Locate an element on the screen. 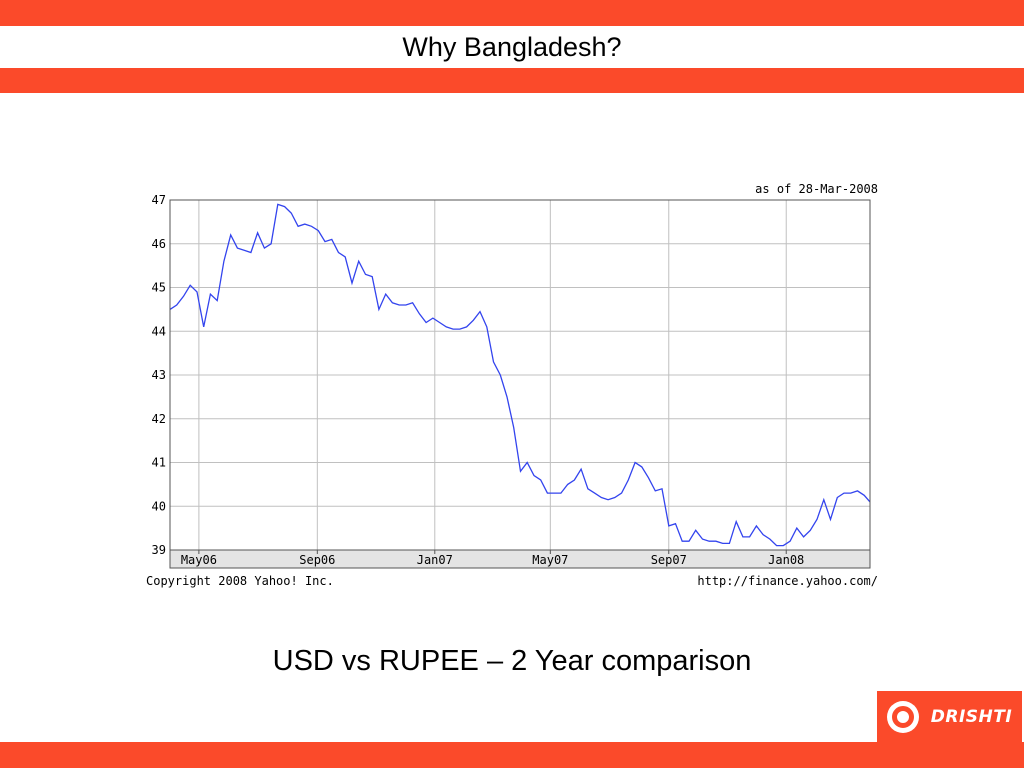 The width and height of the screenshot is (1024, 768). drishti-eye-icon is located at coordinates (902, 716).